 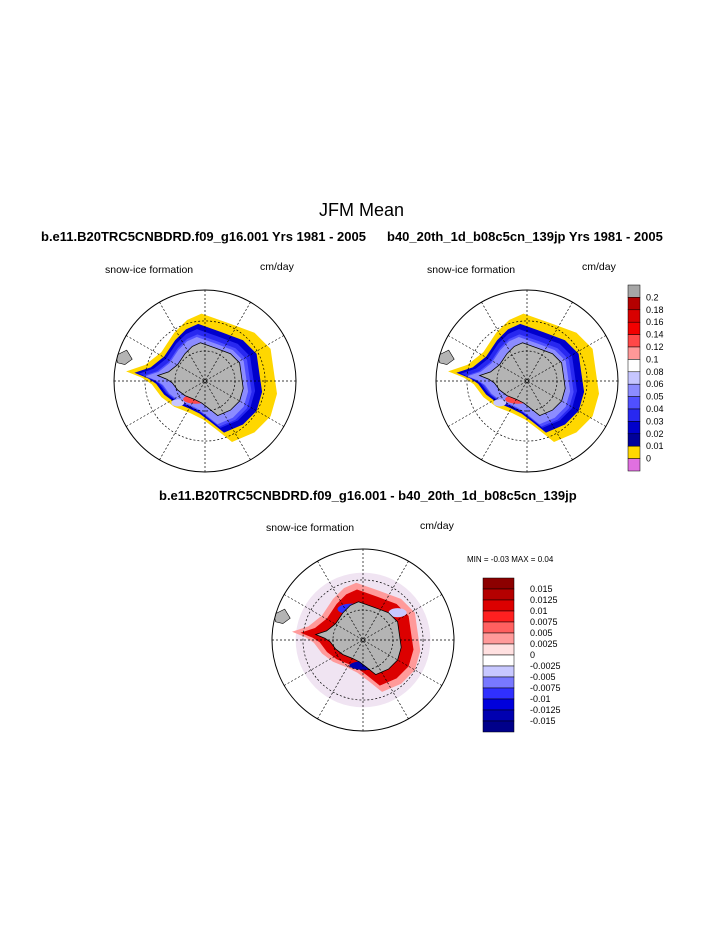 I want to click on diff-units-label: cm/day, so click(x=437, y=526).